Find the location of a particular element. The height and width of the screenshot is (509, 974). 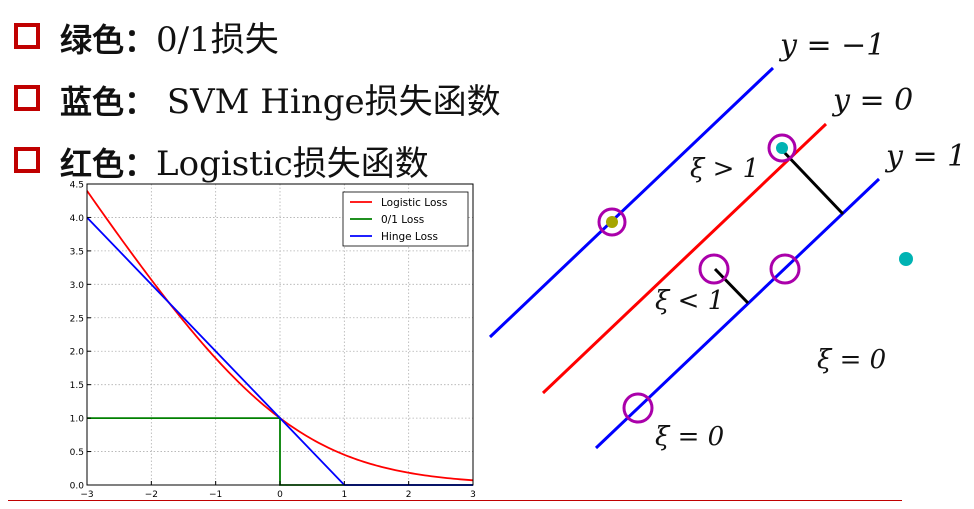

x-tick-label: 3 is located at coordinates (473, 495).